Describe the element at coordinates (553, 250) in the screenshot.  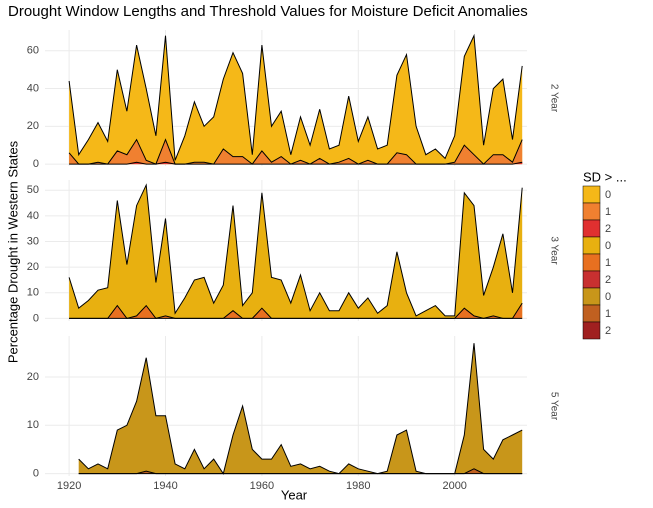
I see `facet-label: 3 Year` at that location.